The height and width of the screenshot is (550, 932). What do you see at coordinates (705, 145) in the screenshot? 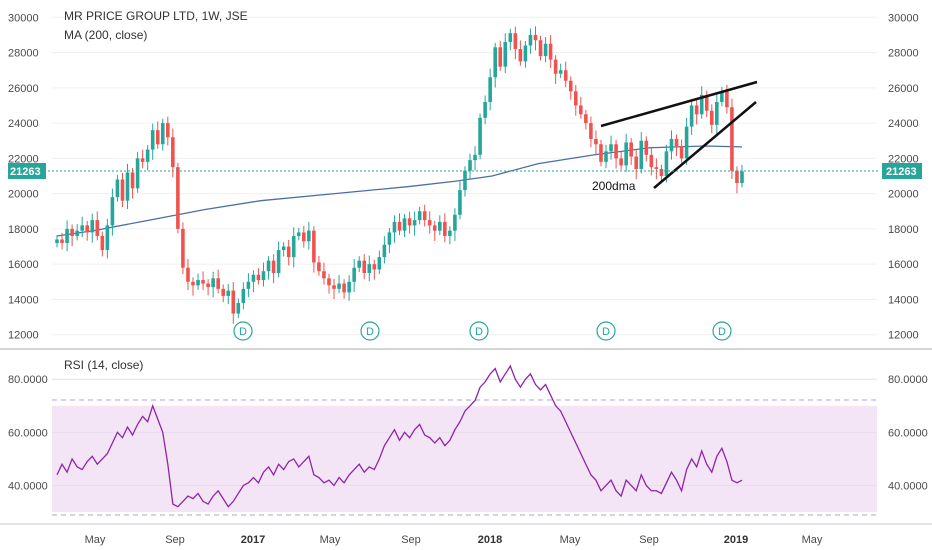
I see `lower-trendline` at bounding box center [705, 145].